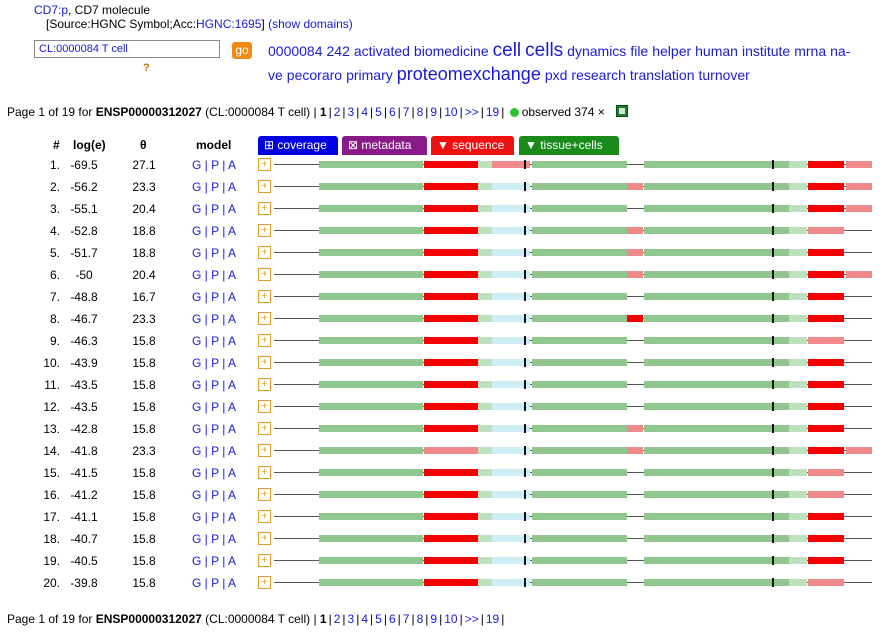 The image size is (888, 633). What do you see at coordinates (507, 50) in the screenshot?
I see `tag-cloud-term: cell` at bounding box center [507, 50].